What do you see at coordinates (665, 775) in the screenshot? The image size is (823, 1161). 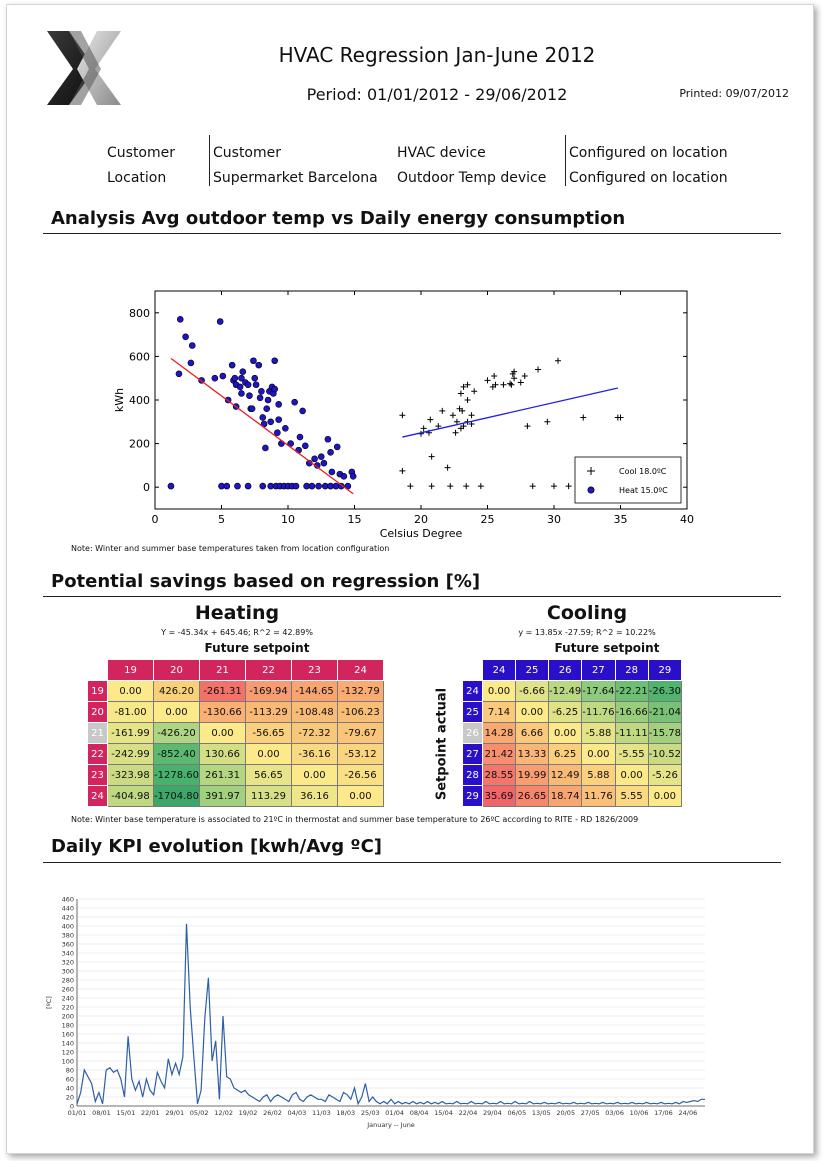 I see `cooling-cell: -5.26` at bounding box center [665, 775].